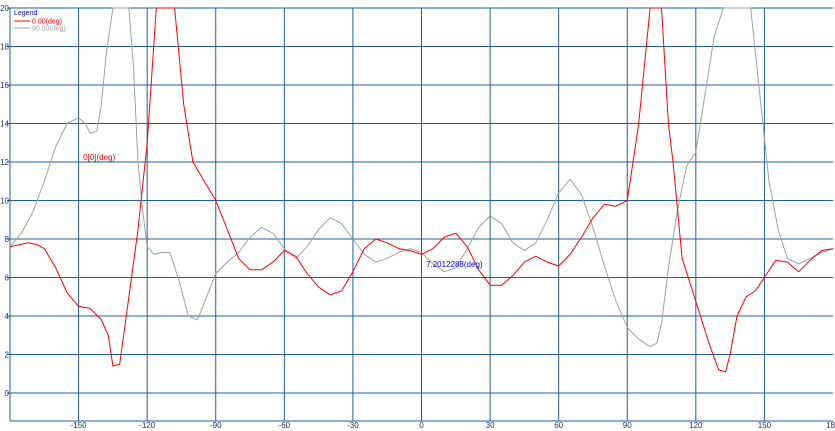 The height and width of the screenshot is (431, 835). I want to click on y-tick-label: 10, so click(4, 201).